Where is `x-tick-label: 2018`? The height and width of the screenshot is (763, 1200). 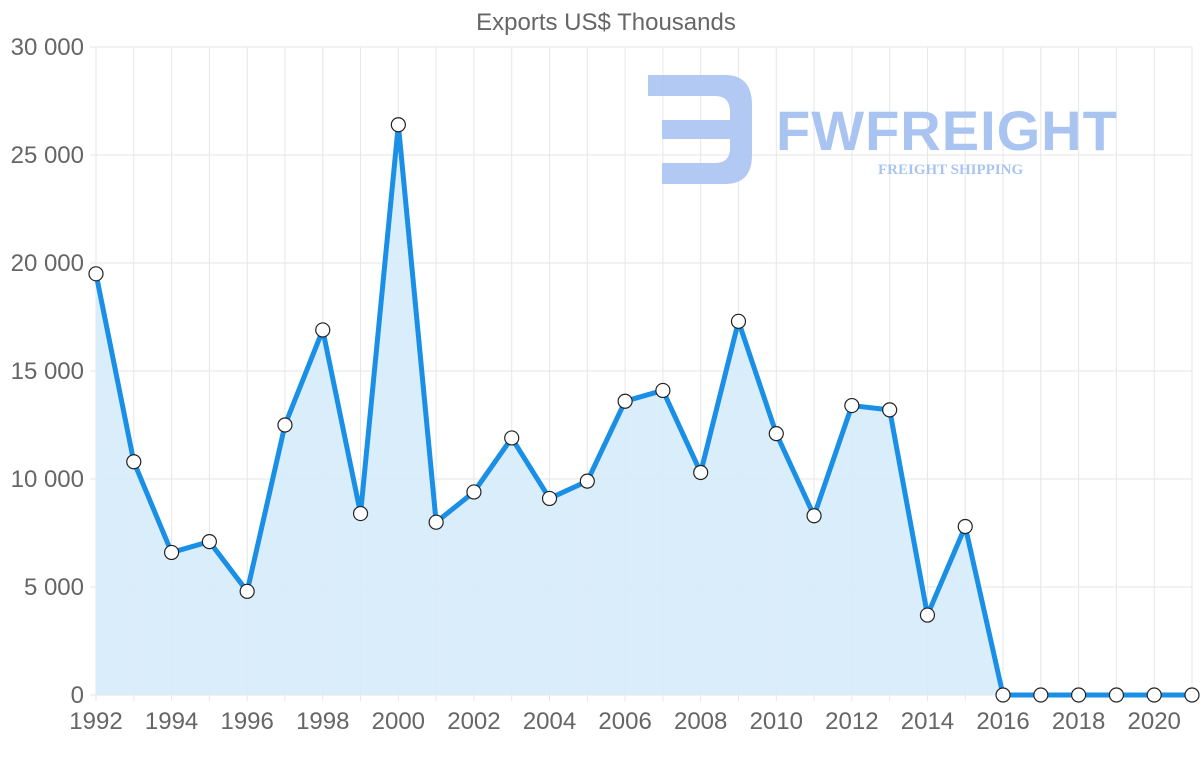 x-tick-label: 2018 is located at coordinates (1078, 721).